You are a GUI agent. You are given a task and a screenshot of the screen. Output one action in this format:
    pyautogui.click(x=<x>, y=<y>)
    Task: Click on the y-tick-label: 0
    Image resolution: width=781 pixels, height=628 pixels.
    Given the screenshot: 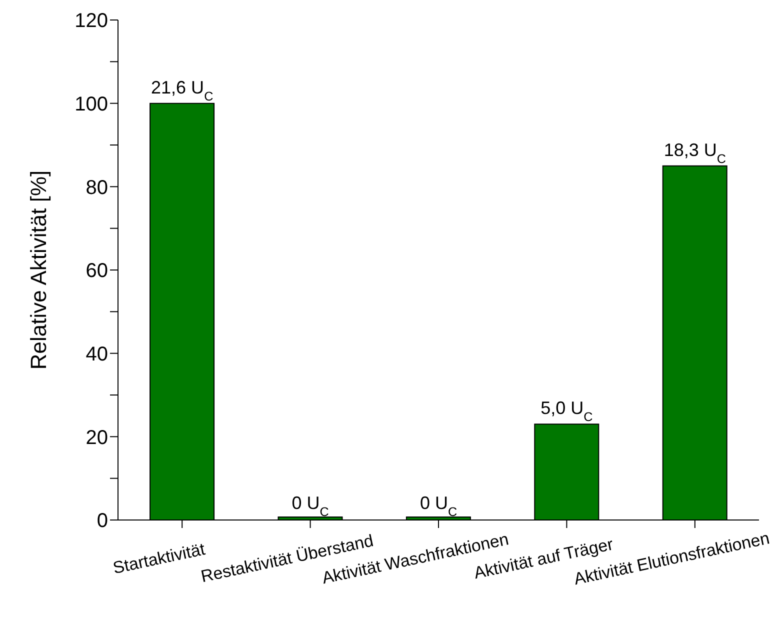 What is the action you would take?
    pyautogui.click(x=102, y=521)
    